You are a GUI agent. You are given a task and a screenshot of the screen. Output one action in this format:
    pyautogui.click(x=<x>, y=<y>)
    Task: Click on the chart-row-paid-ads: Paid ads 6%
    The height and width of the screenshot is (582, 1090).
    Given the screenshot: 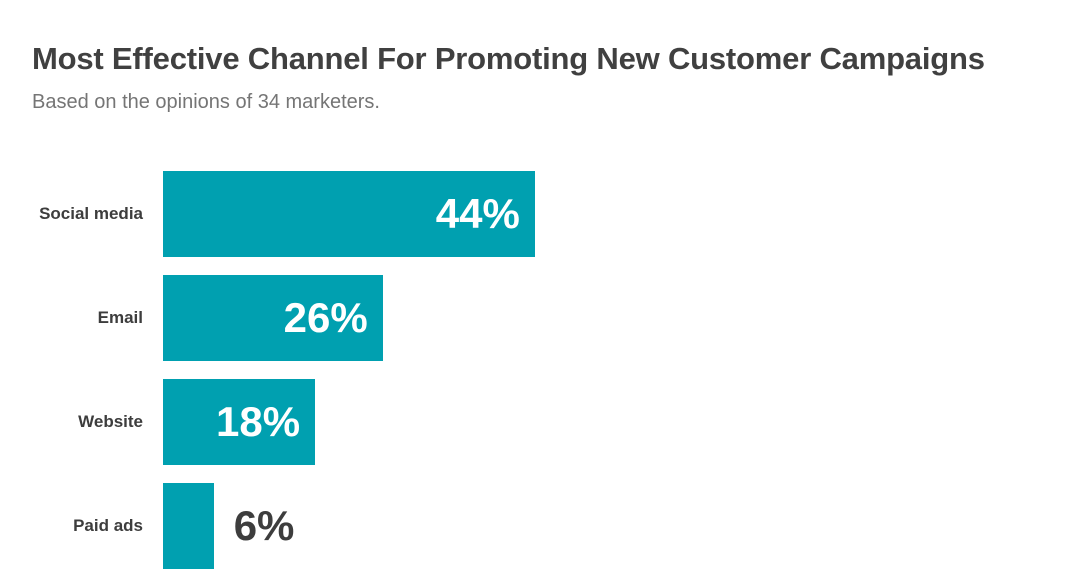 What is the action you would take?
    pyautogui.click(x=545, y=526)
    